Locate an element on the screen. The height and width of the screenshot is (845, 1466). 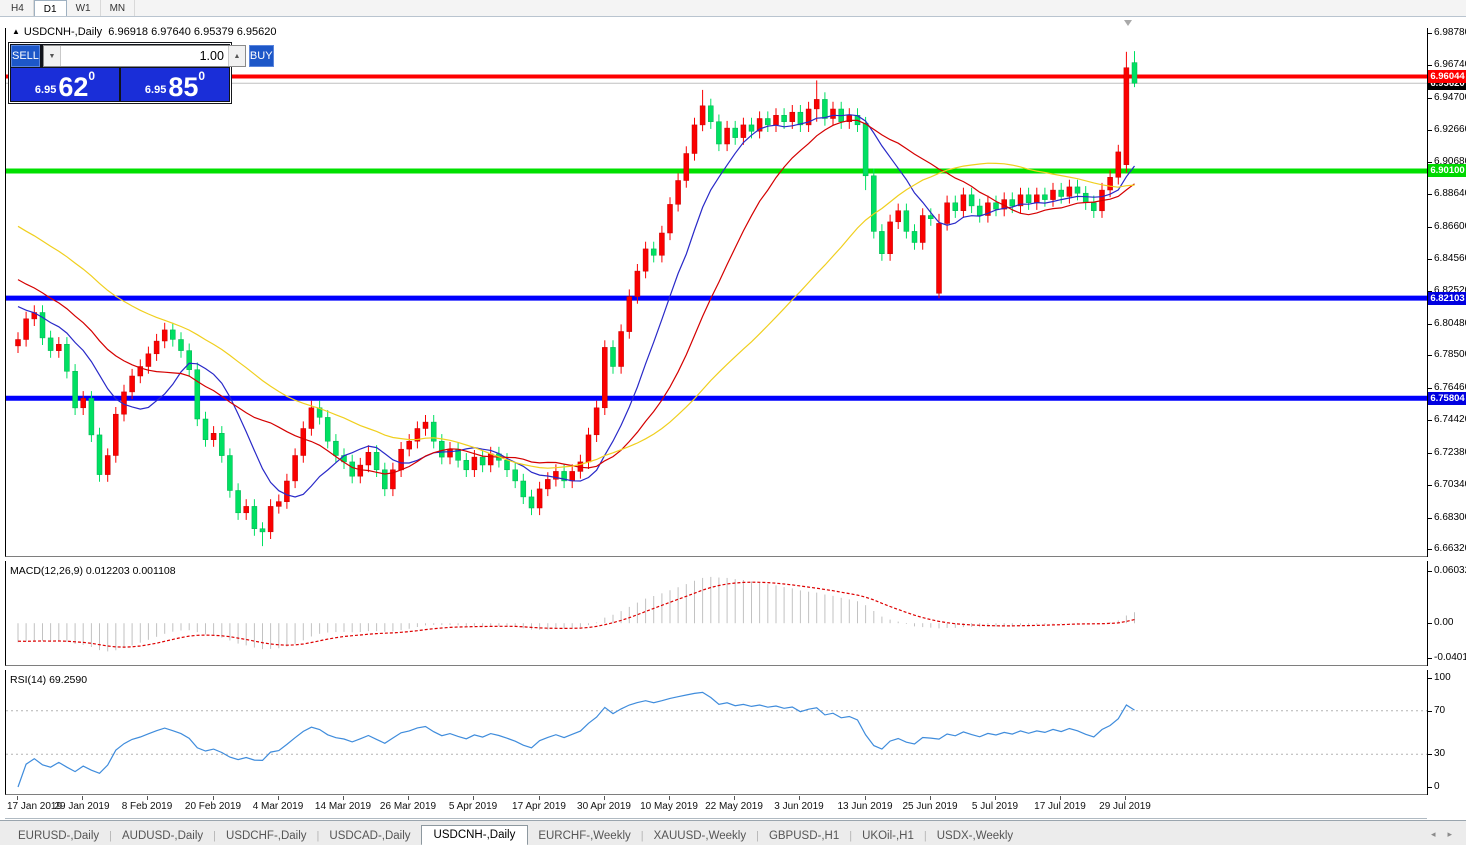
volume-input is located at coordinates (144, 56).